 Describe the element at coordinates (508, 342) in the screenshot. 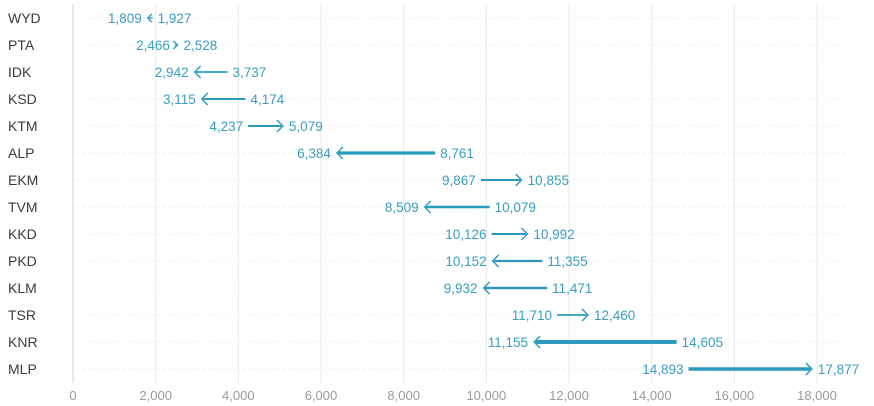

I see `label-to: 11,155` at that location.